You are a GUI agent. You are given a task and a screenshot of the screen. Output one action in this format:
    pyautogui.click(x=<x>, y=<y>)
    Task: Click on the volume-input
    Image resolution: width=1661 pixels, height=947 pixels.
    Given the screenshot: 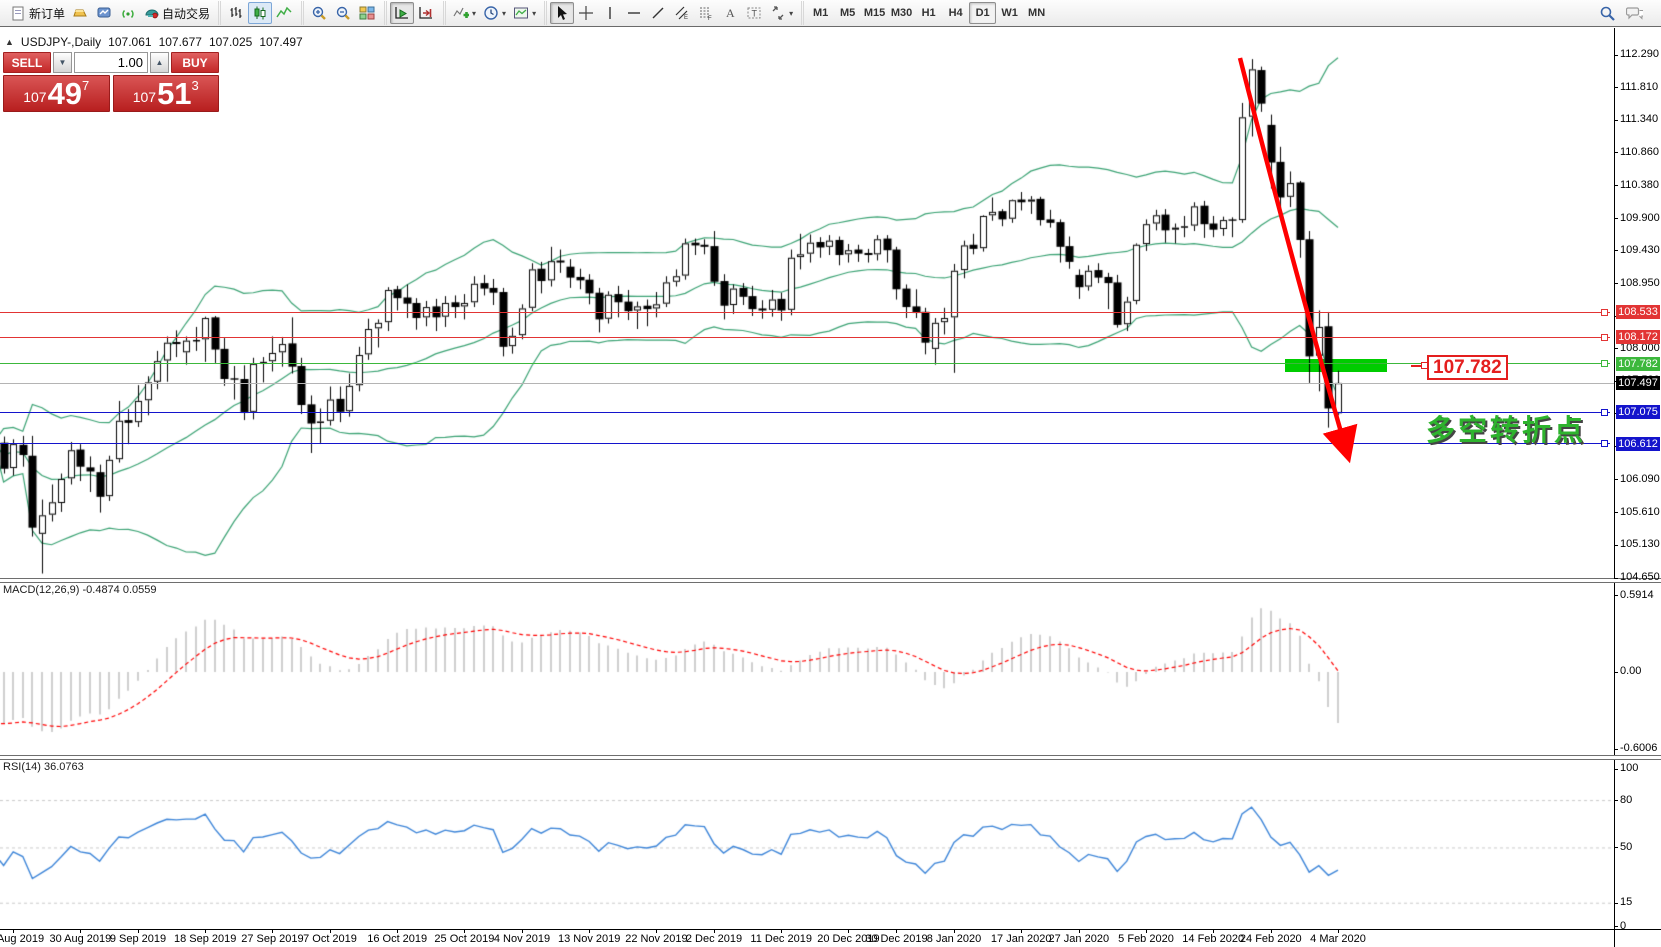 What is the action you would take?
    pyautogui.click(x=111, y=62)
    